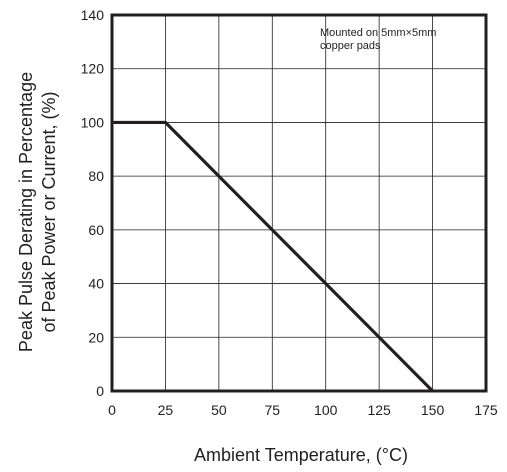 The image size is (507, 472). Describe the element at coordinates (350, 46) in the screenshot. I see `annotation-line-2: copper pads` at that location.